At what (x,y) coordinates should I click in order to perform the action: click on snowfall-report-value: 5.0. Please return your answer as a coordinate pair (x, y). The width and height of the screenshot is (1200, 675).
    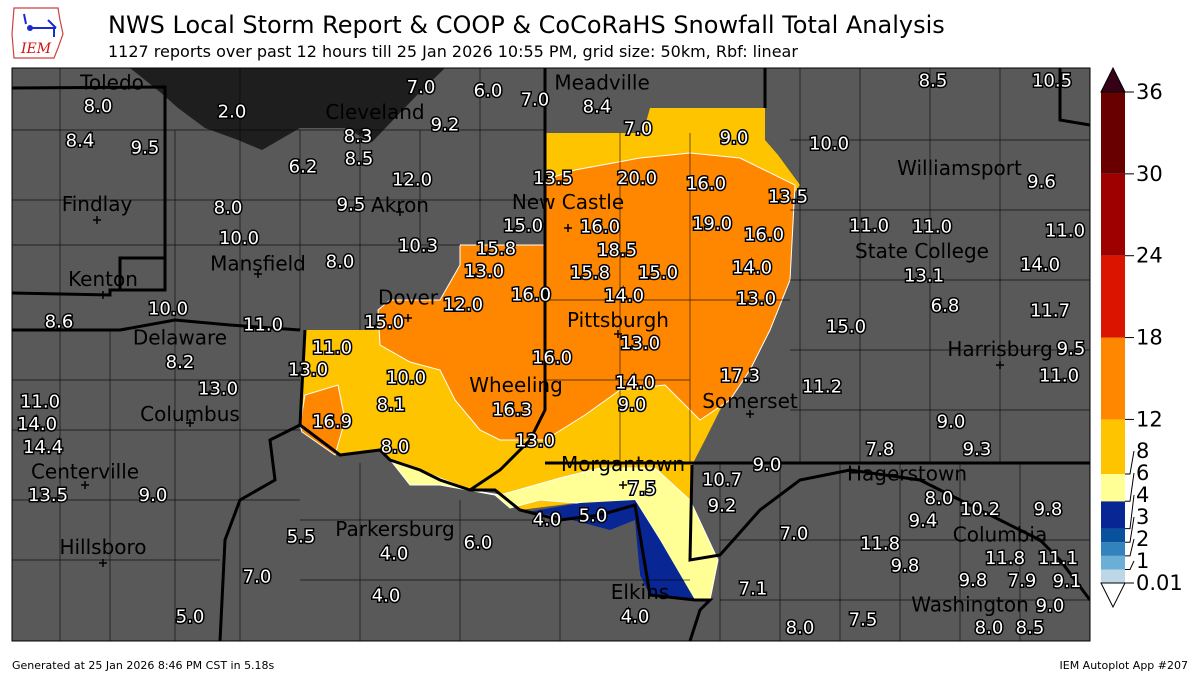
    Looking at the image, I should click on (593, 516).